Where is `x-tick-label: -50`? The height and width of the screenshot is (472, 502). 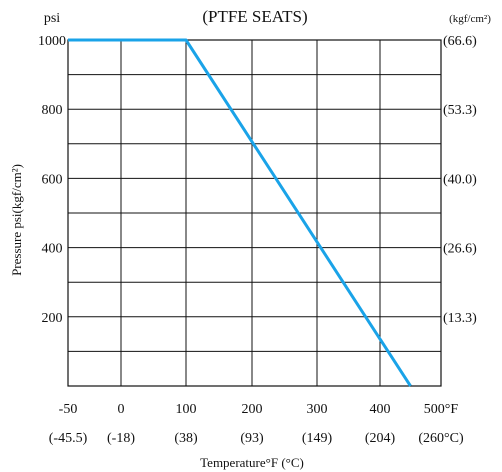
x-tick-label: -50 is located at coordinates (68, 409).